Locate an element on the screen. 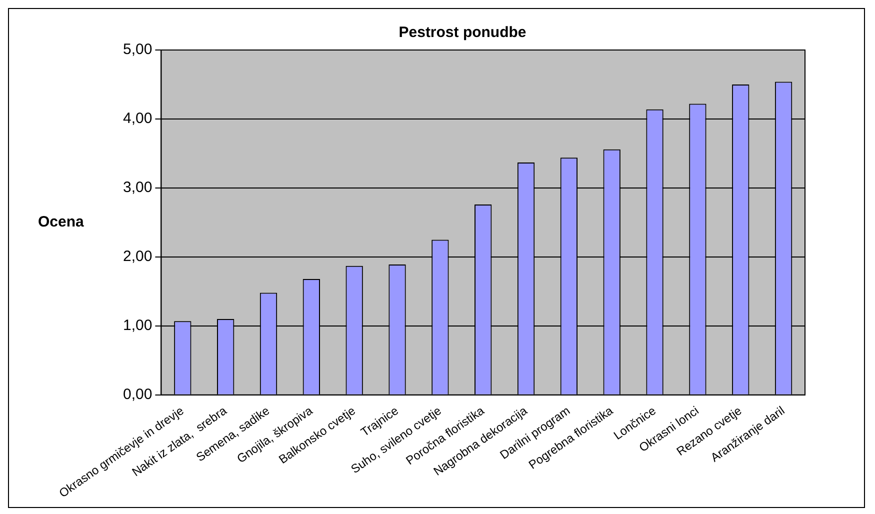 Image resolution: width=875 pixels, height=514 pixels. y-tick-label: 3,00 is located at coordinates (137, 187).